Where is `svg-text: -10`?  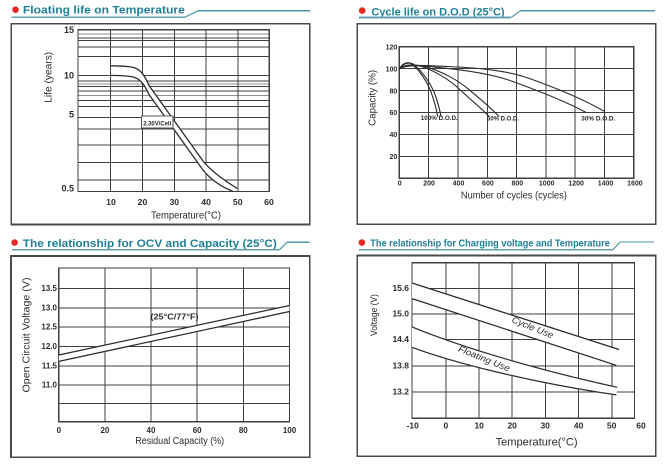 svg-text: -10 is located at coordinates (413, 425).